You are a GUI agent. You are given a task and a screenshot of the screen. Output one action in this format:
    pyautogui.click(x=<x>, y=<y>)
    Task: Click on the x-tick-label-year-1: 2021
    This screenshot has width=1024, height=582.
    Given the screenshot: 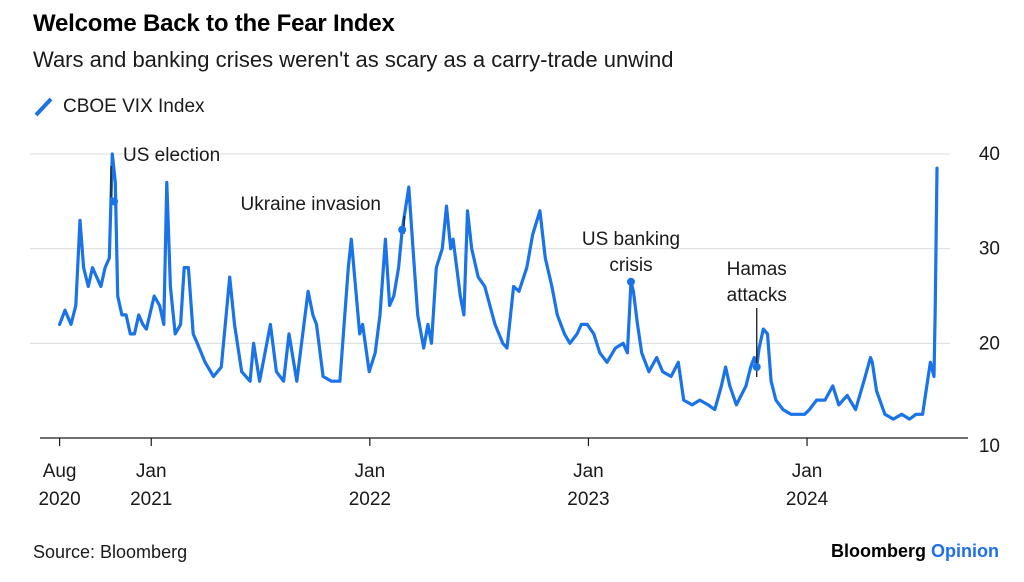 What is the action you would take?
    pyautogui.click(x=151, y=499)
    